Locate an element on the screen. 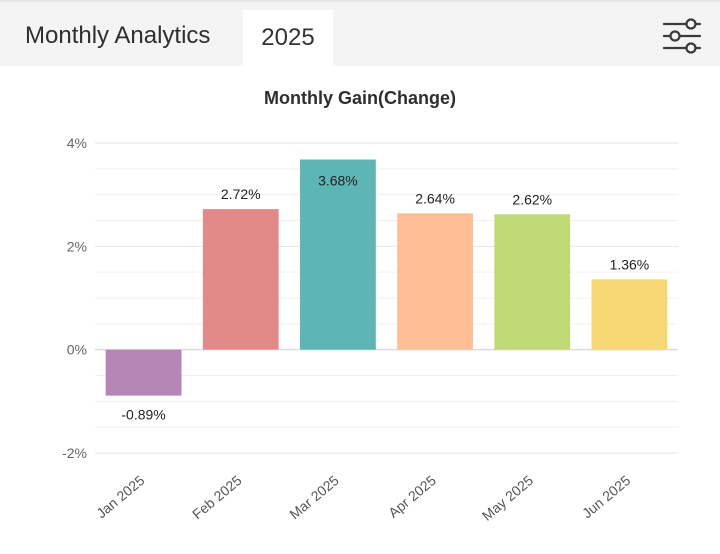 Image resolution: width=720 pixels, height=554 pixels. header-bar: Monthly Analytics 2025 is located at coordinates (360, 34).